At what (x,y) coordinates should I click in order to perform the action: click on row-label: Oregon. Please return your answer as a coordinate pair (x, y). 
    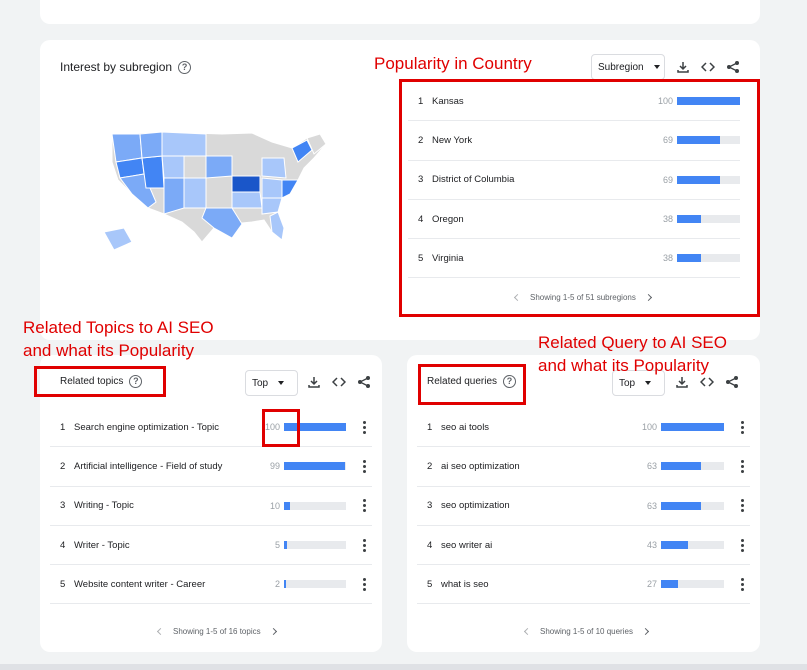
    Looking at the image, I should click on (448, 219).